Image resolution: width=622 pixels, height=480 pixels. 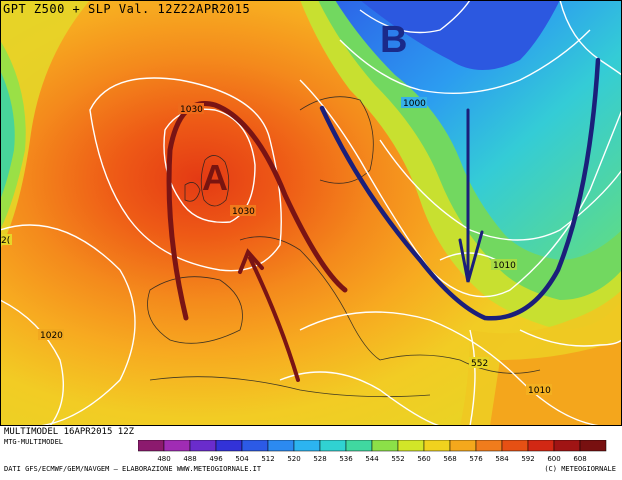 I want to click on map-title: GPT Z500 + SLP Val. 12Z22APR2015, so click(x=127, y=9).